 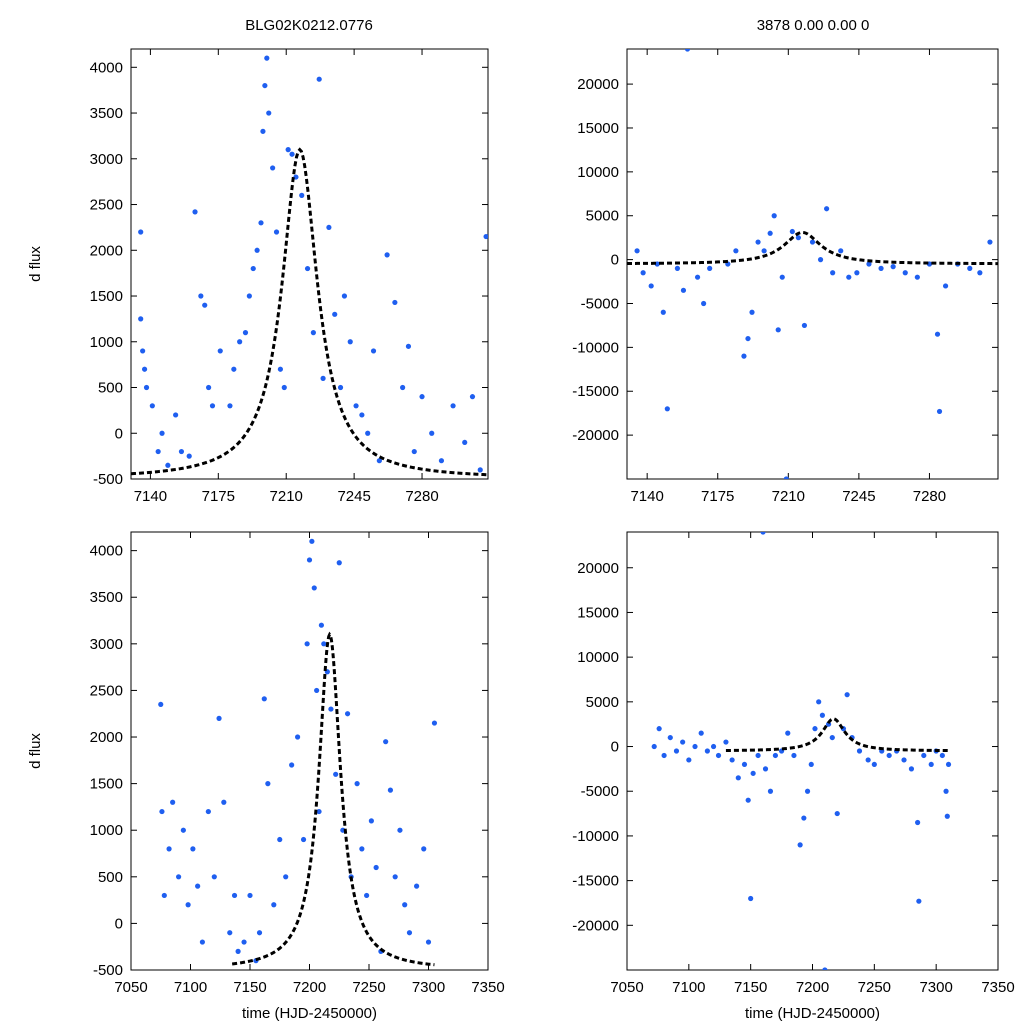 What do you see at coordinates (298, 752) in the screenshot?
I see `plot-area` at bounding box center [298, 752].